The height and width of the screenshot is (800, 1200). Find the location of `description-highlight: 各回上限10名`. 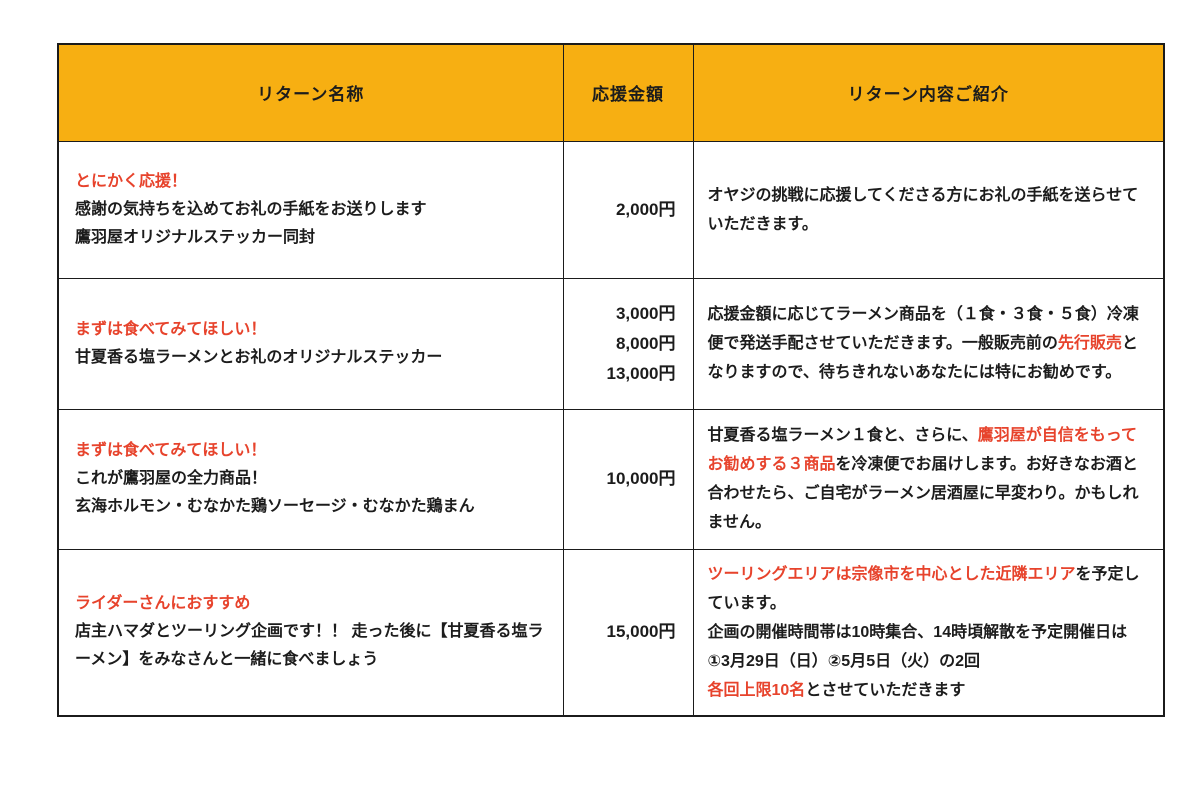

description-highlight: 各回上限10名 is located at coordinates (756, 690).